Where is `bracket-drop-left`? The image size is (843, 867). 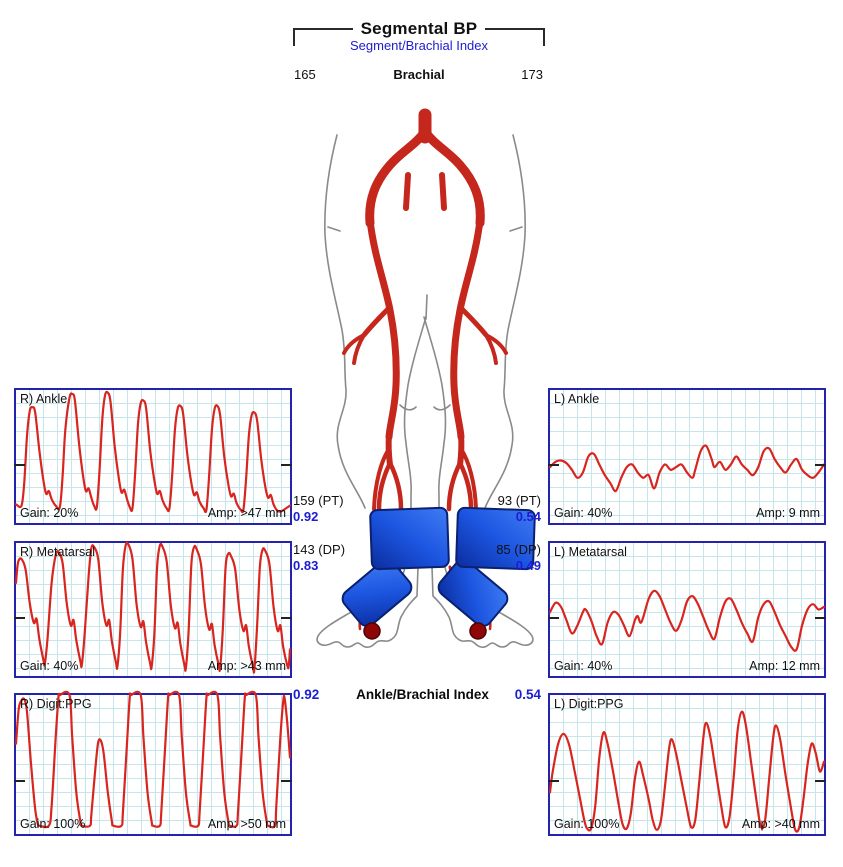 bracket-drop-left is located at coordinates (294, 37).